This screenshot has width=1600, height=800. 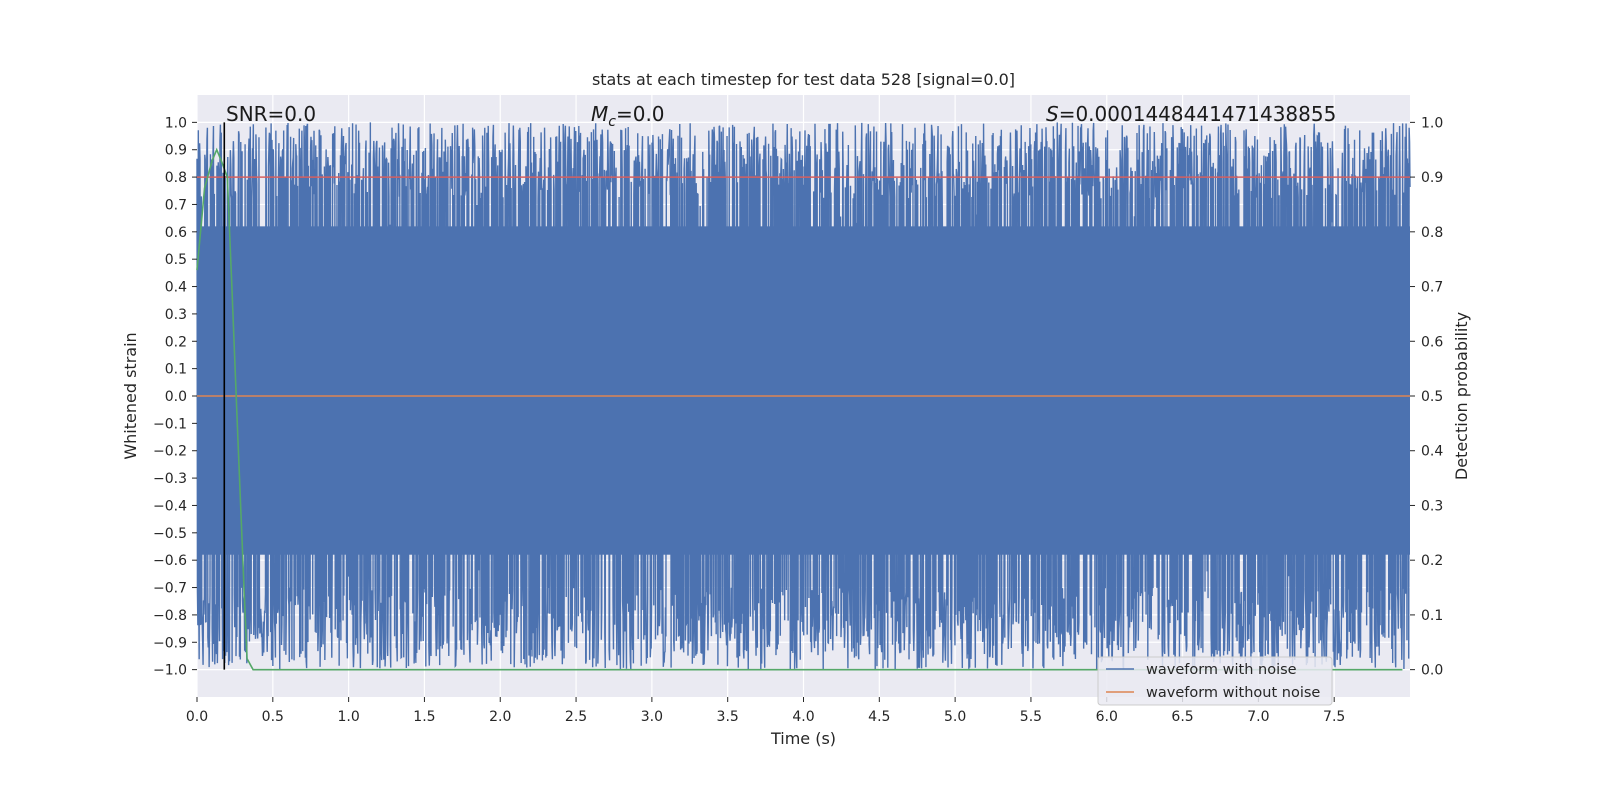 I want to click on legend-label-clean: waveform without noise, so click(x=1233, y=693).